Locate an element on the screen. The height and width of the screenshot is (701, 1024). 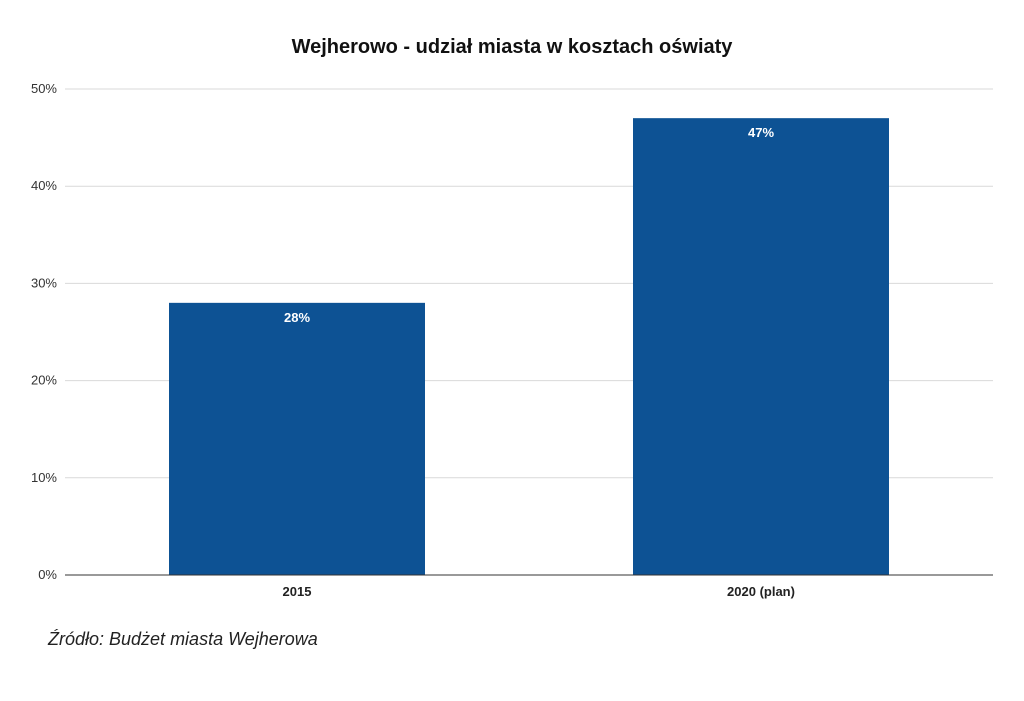
y-tick-label: 40% is located at coordinates (44, 185).